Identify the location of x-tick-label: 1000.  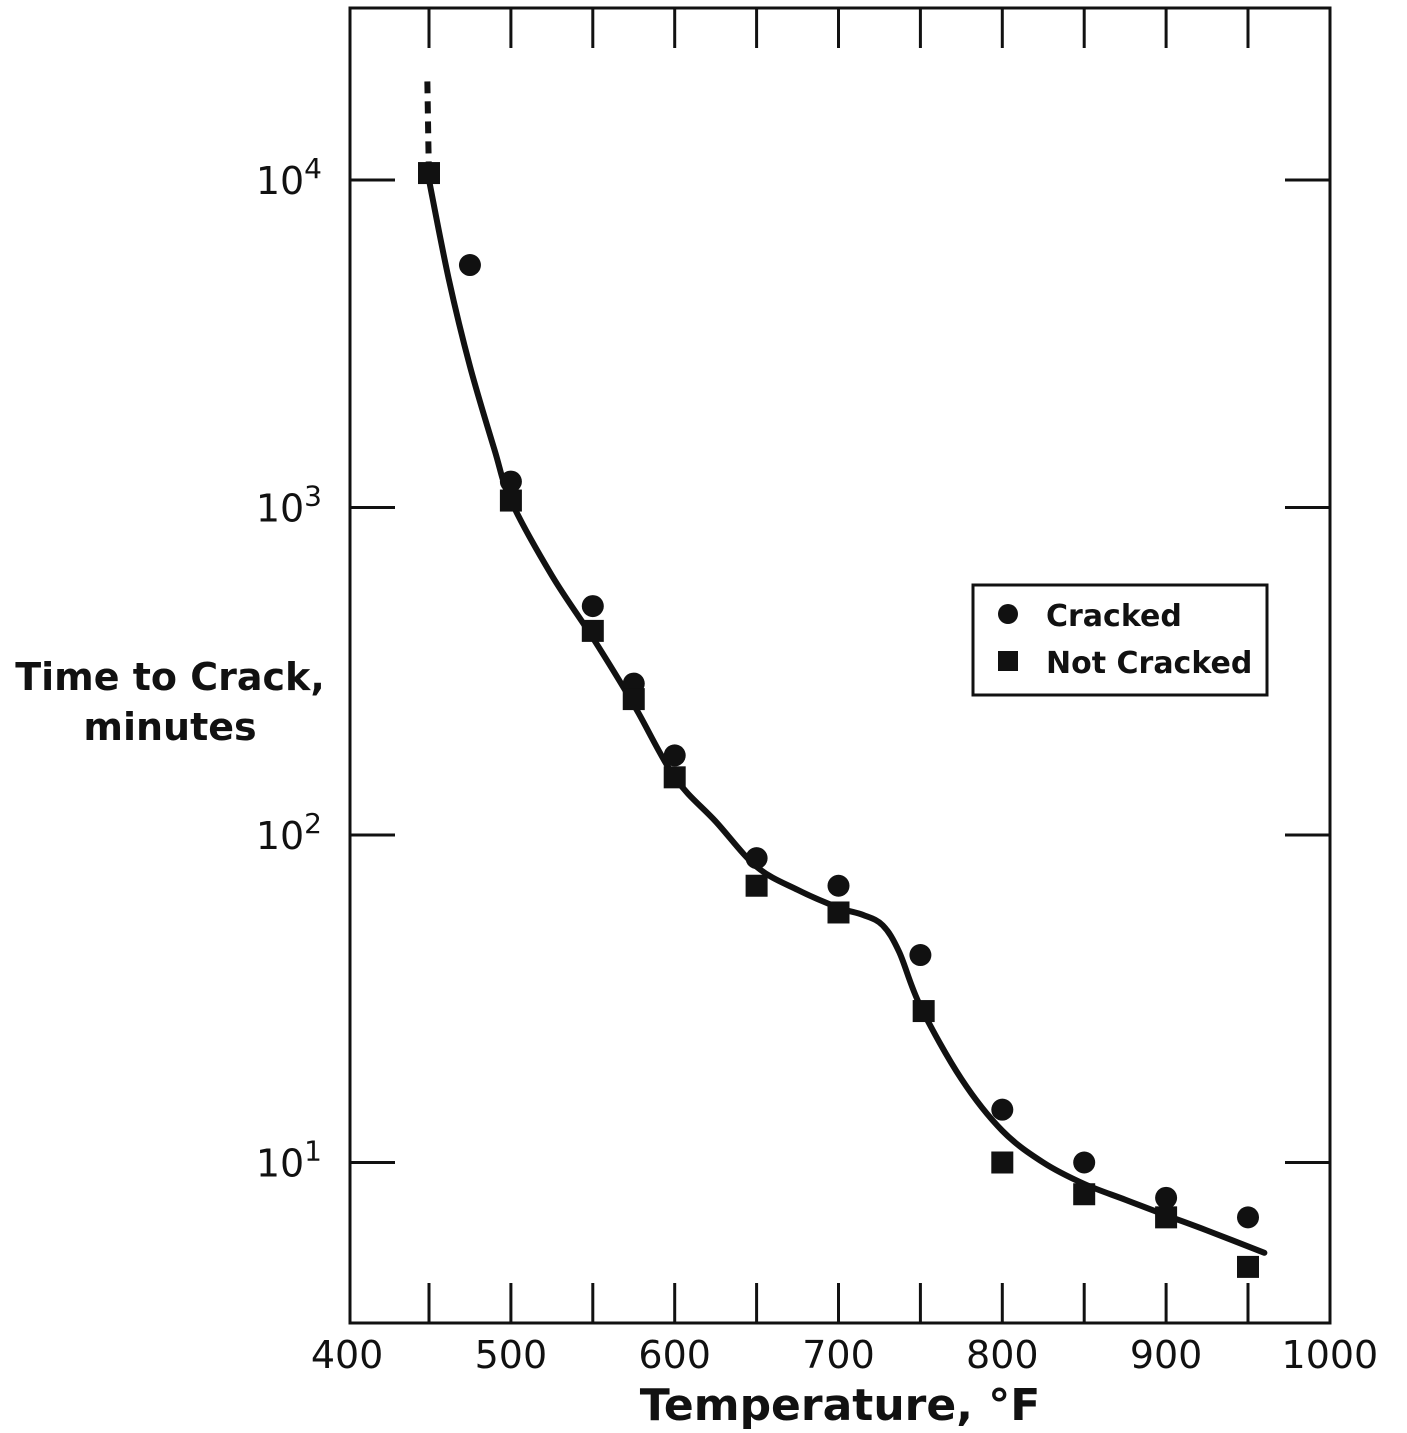
(1330, 1355).